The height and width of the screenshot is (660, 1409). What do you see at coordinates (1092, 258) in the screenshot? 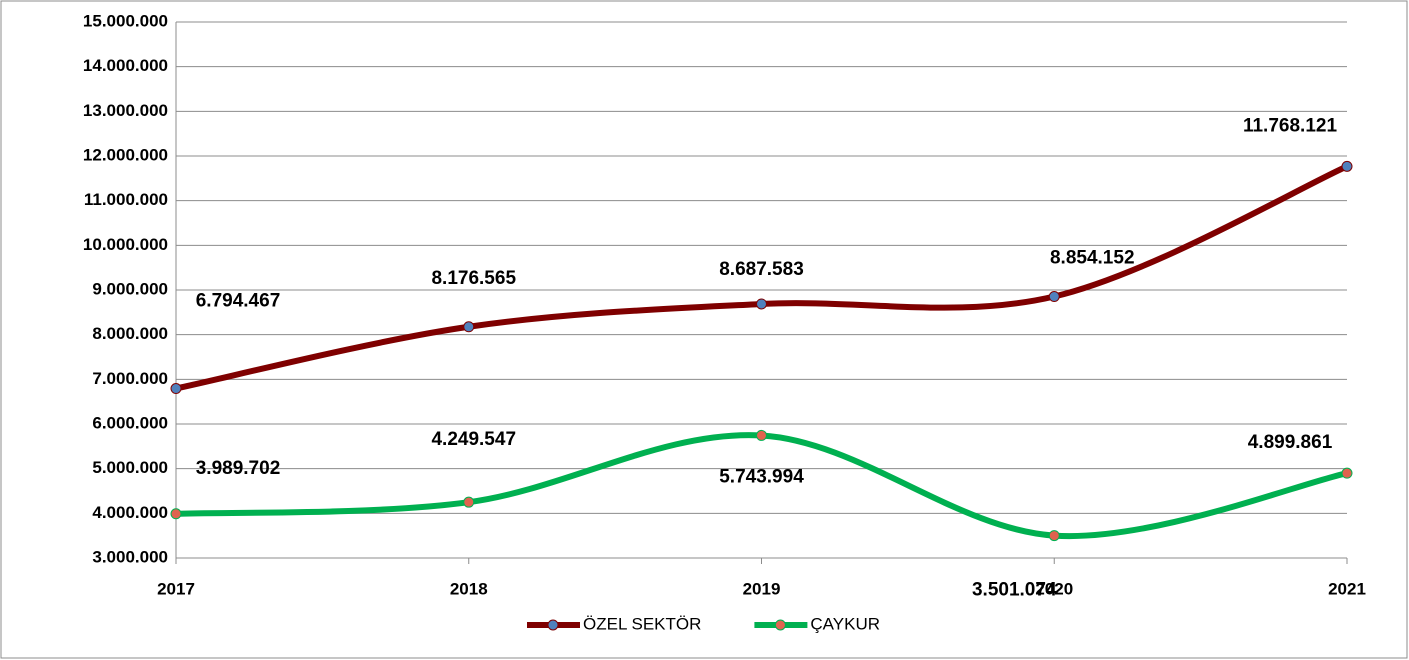
I see `data-label: 8.854.152` at bounding box center [1092, 258].